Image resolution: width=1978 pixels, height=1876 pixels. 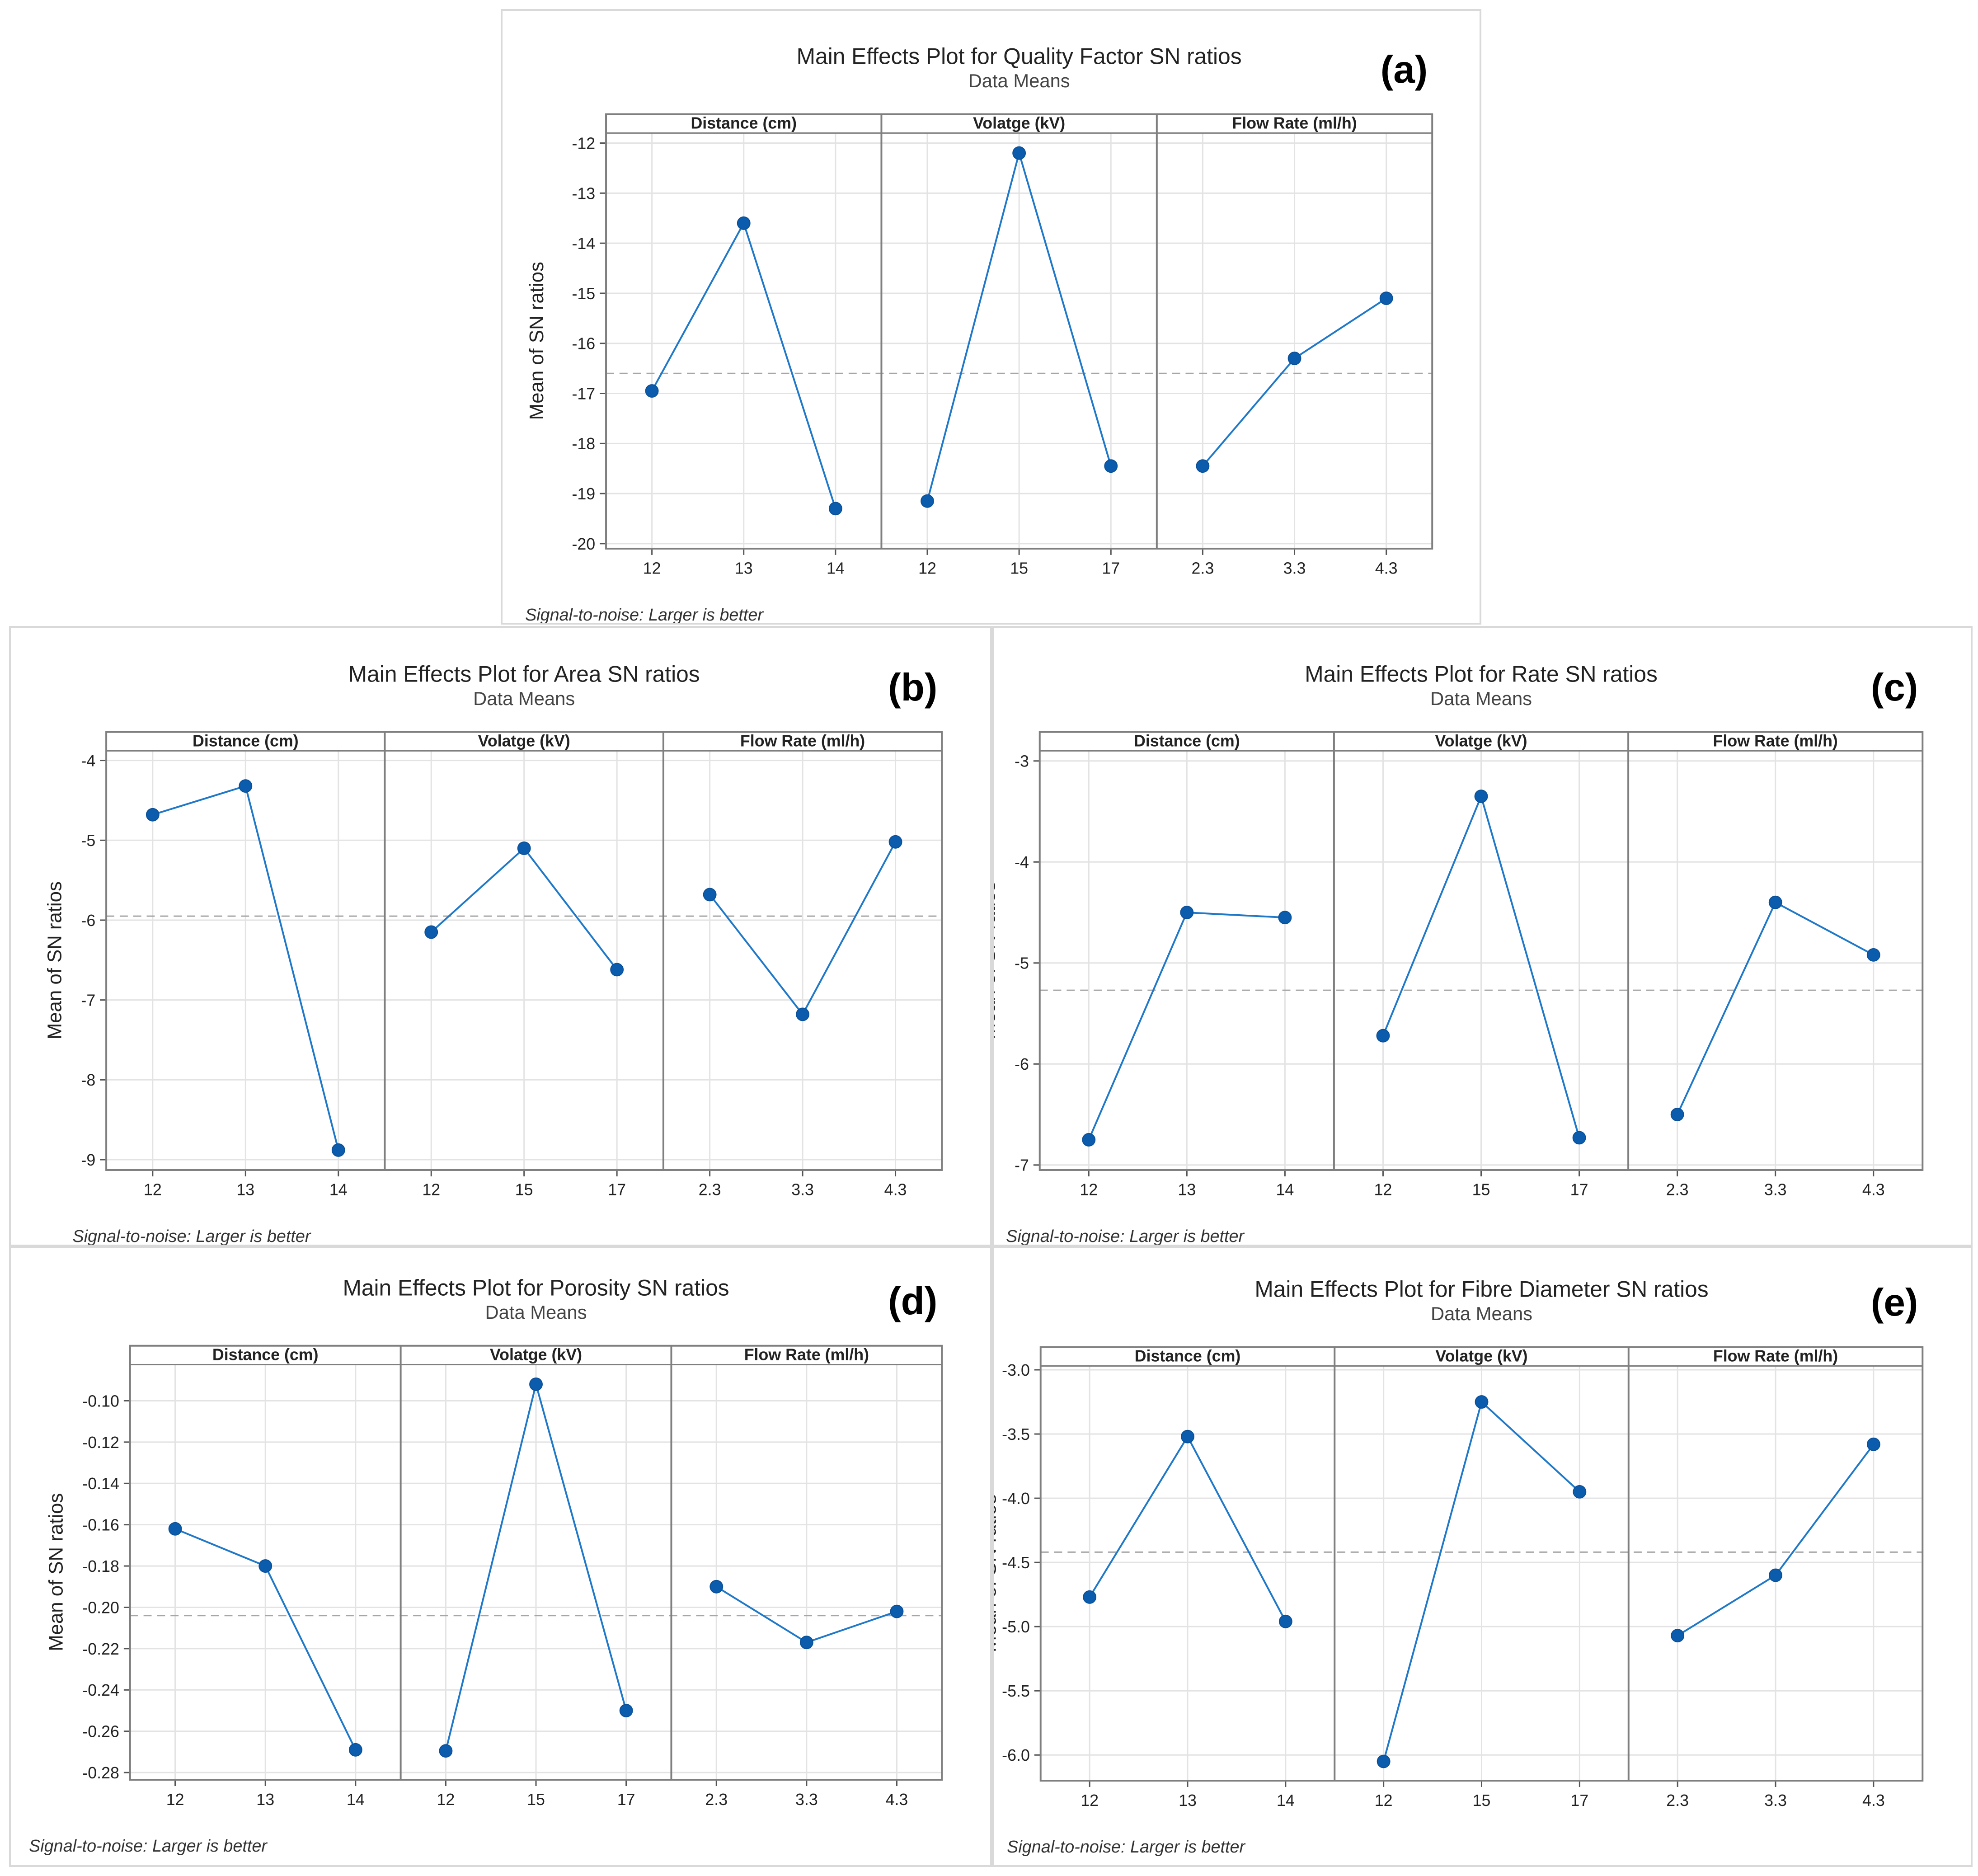 What do you see at coordinates (1022, 862) in the screenshot?
I see `y-tick-label: -4` at bounding box center [1022, 862].